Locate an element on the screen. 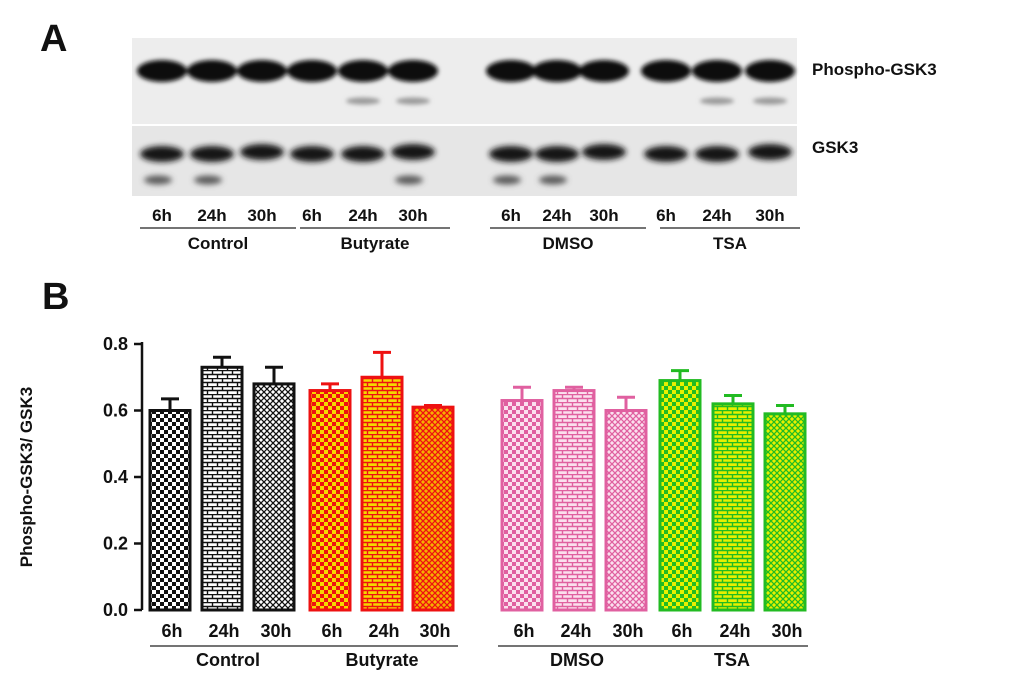 The image size is (1019, 676). blot-group-label: Butyrate is located at coordinates (375, 243).